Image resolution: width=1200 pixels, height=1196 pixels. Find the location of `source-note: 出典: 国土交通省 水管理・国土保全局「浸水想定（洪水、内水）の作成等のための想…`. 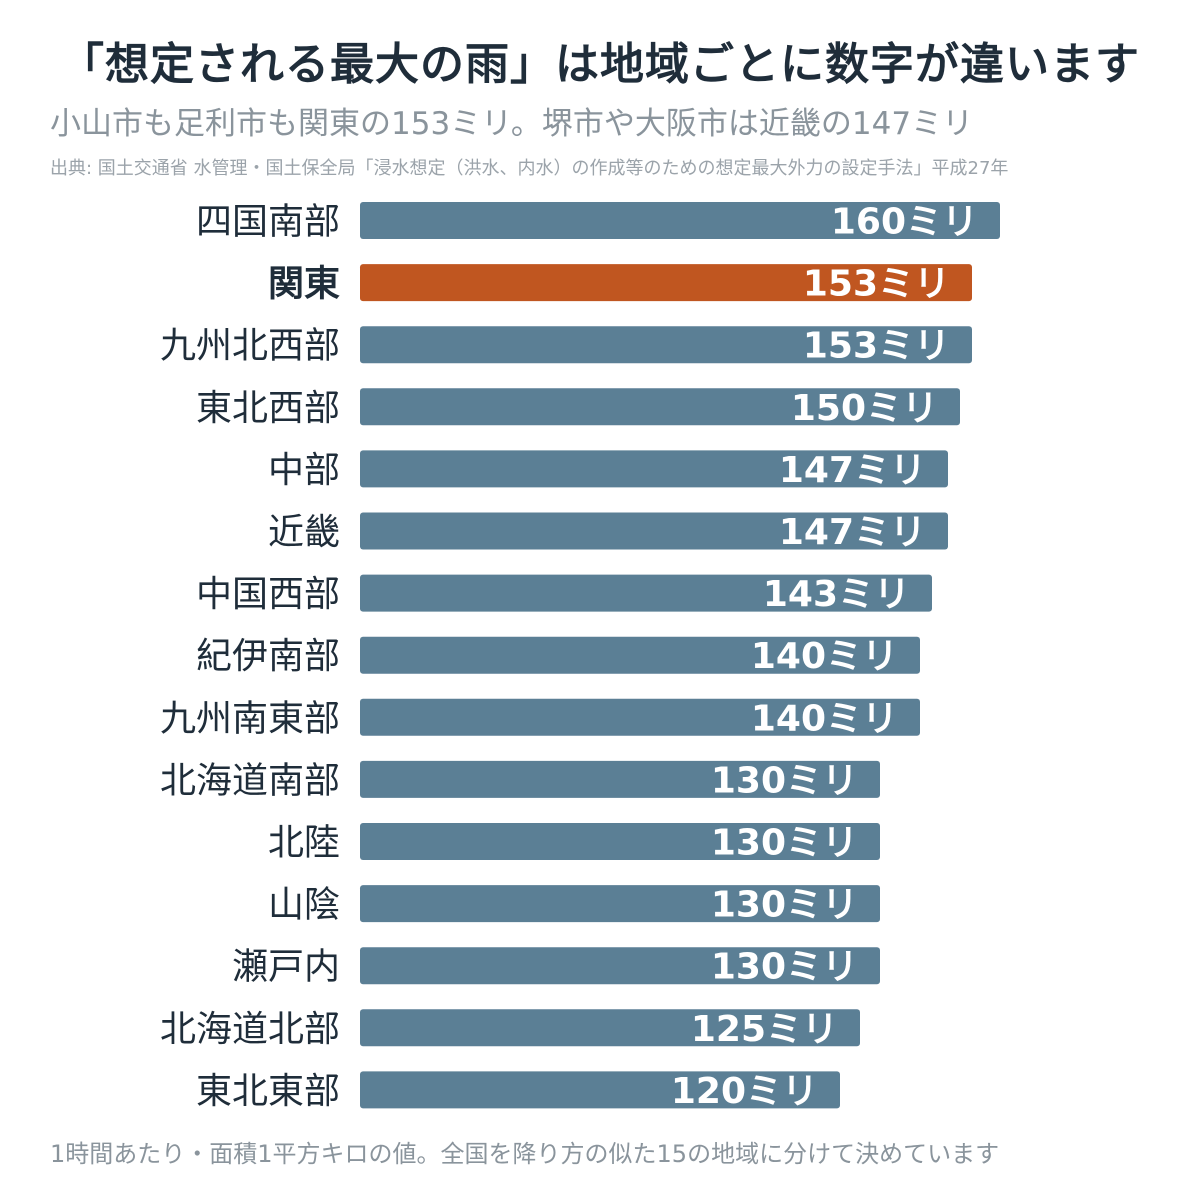

source-note: 出典: 国土交通省 水管理・国土保全局「浸水想定（洪水、内水）の作成等のための想… is located at coordinates (529, 168).